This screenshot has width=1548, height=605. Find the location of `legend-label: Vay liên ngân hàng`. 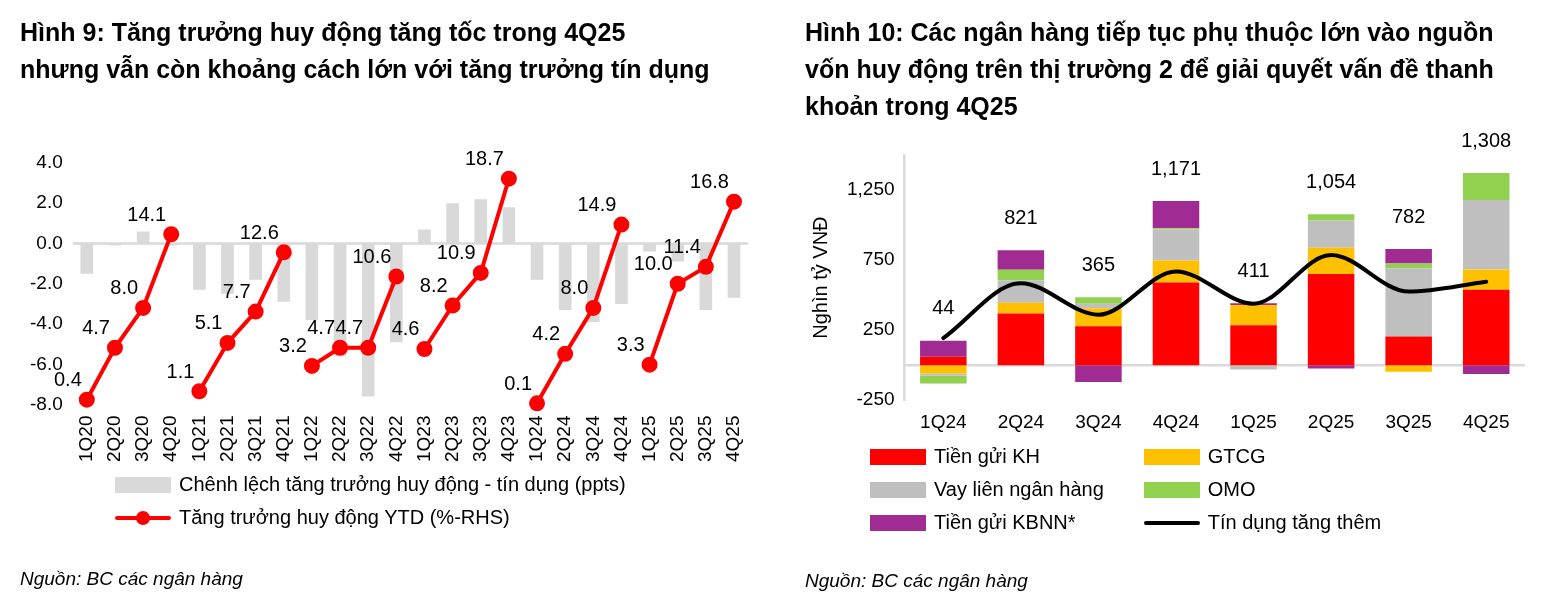

legend-label: Vay liên ngân hàng is located at coordinates (1019, 489).